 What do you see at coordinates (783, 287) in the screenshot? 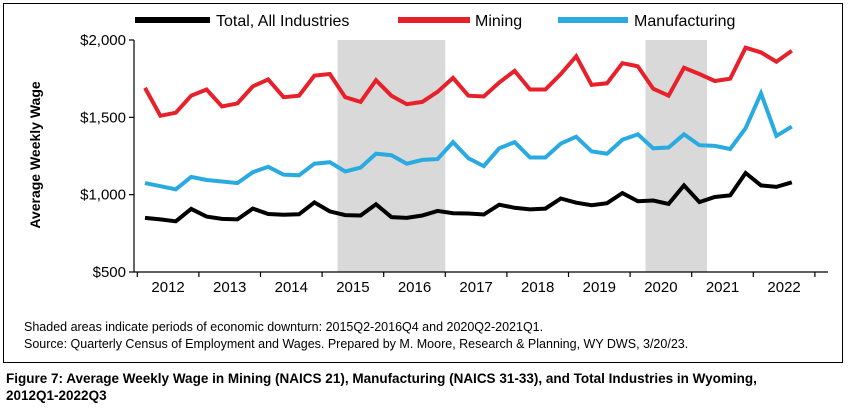
I see `x-tick-label: 2022` at bounding box center [783, 287].